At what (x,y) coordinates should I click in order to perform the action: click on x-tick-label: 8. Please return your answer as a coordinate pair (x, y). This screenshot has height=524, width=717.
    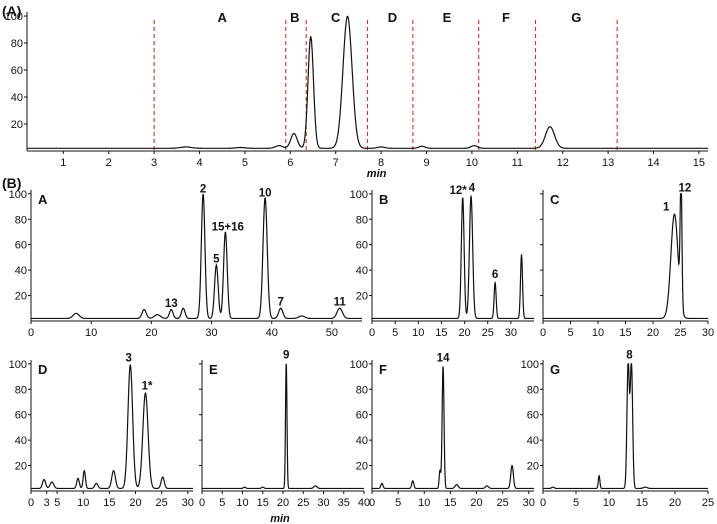
    Looking at the image, I should click on (381, 163).